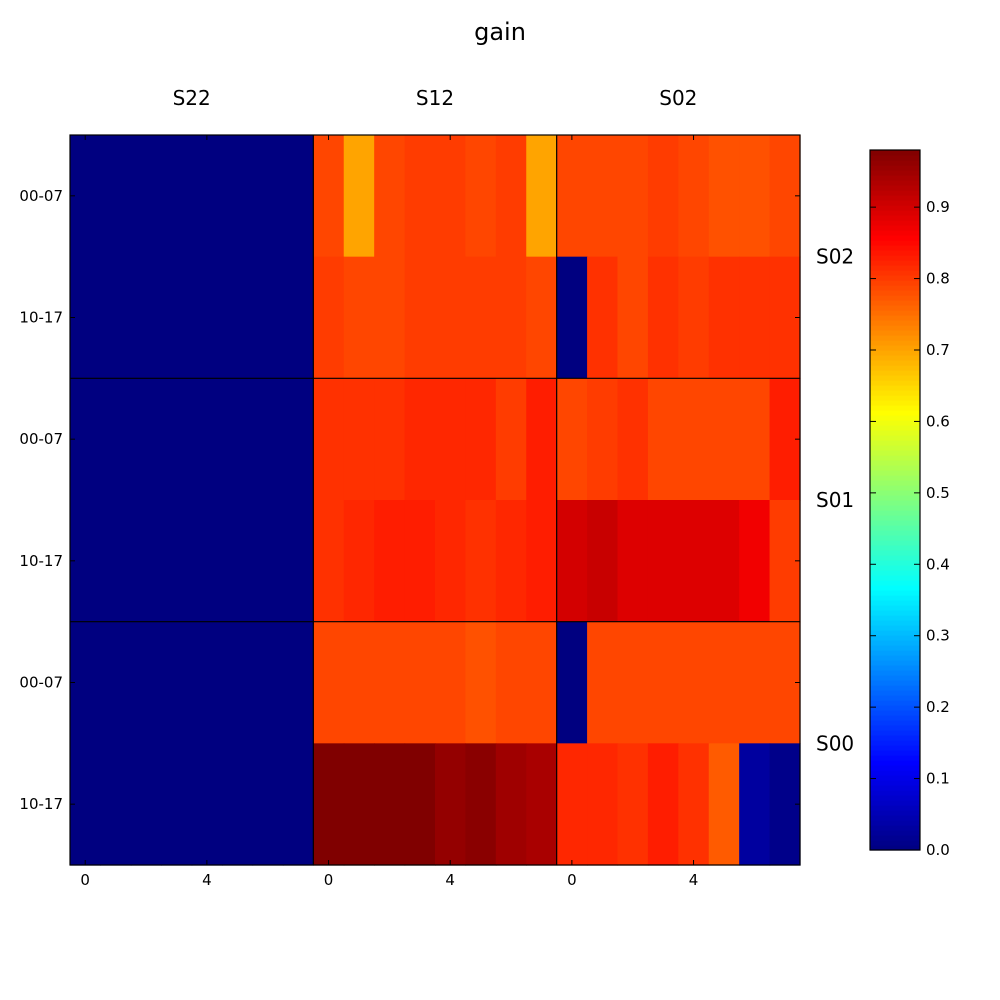 This screenshot has width=1000, height=1000. Describe the element at coordinates (938, 636) in the screenshot. I see `colorbar-tick-label: 0.3` at that location.